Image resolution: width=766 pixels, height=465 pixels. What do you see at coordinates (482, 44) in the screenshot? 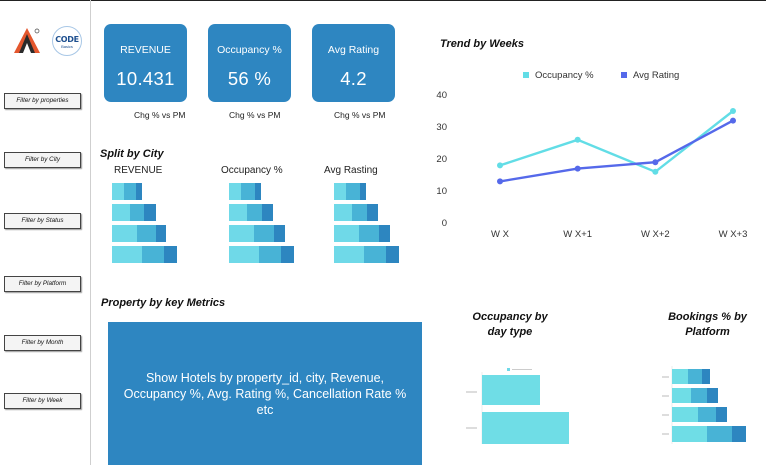
I see `trend-title: Trend by Weeks` at bounding box center [482, 44].